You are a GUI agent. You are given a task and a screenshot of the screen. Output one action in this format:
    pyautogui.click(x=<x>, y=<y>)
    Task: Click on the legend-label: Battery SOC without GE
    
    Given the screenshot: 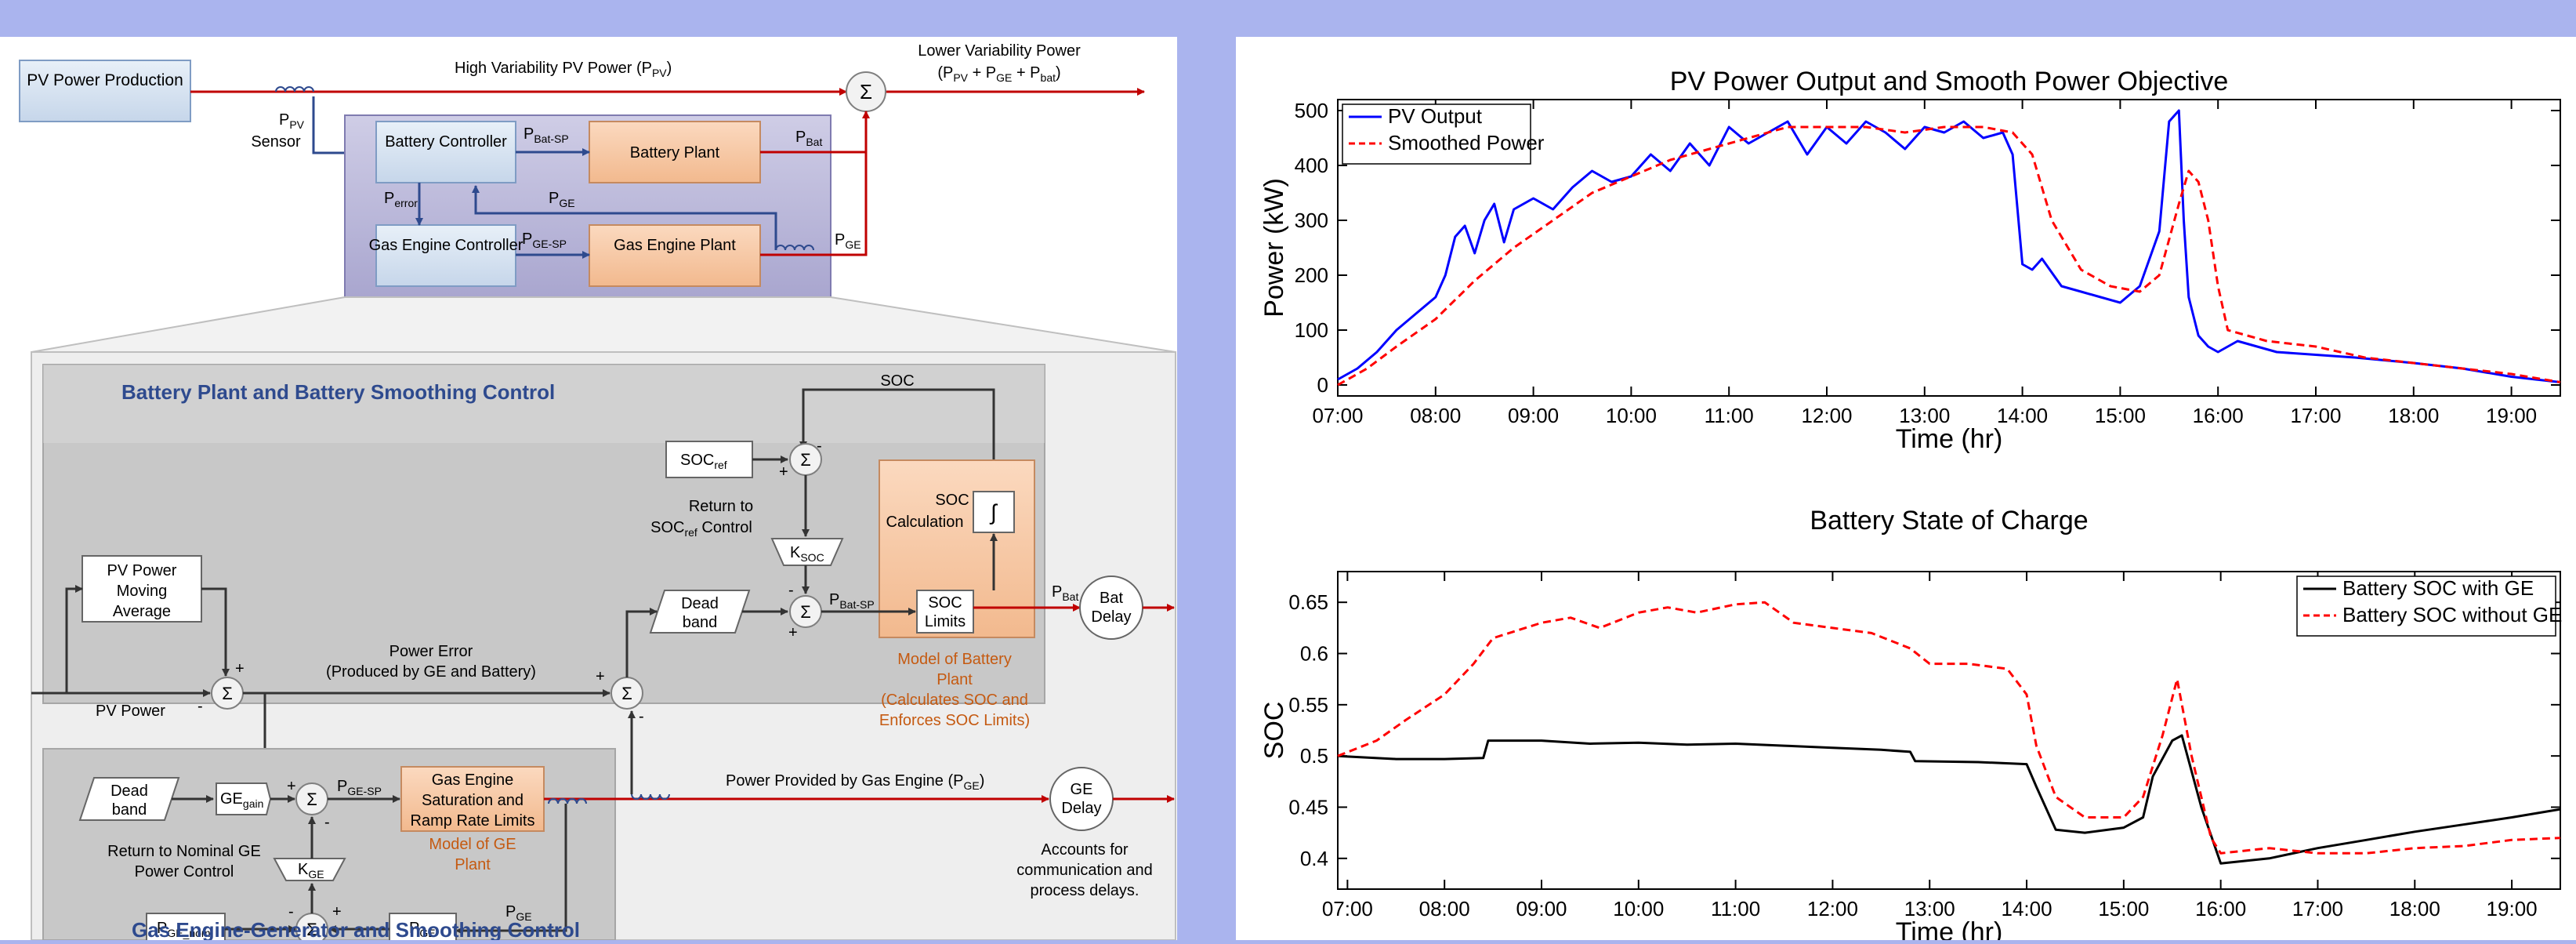 What is the action you would take?
    pyautogui.click(x=2452, y=614)
    